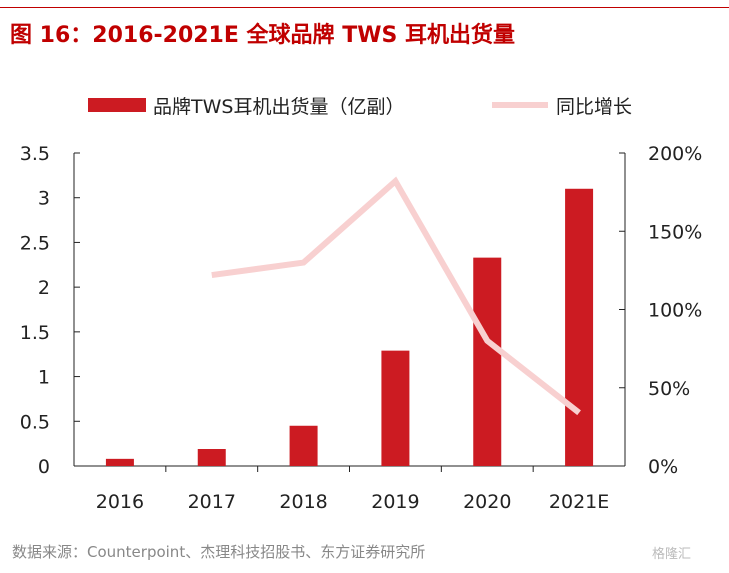 This screenshot has width=729, height=573. Describe the element at coordinates (303, 445) in the screenshot. I see `bar-2018` at that location.